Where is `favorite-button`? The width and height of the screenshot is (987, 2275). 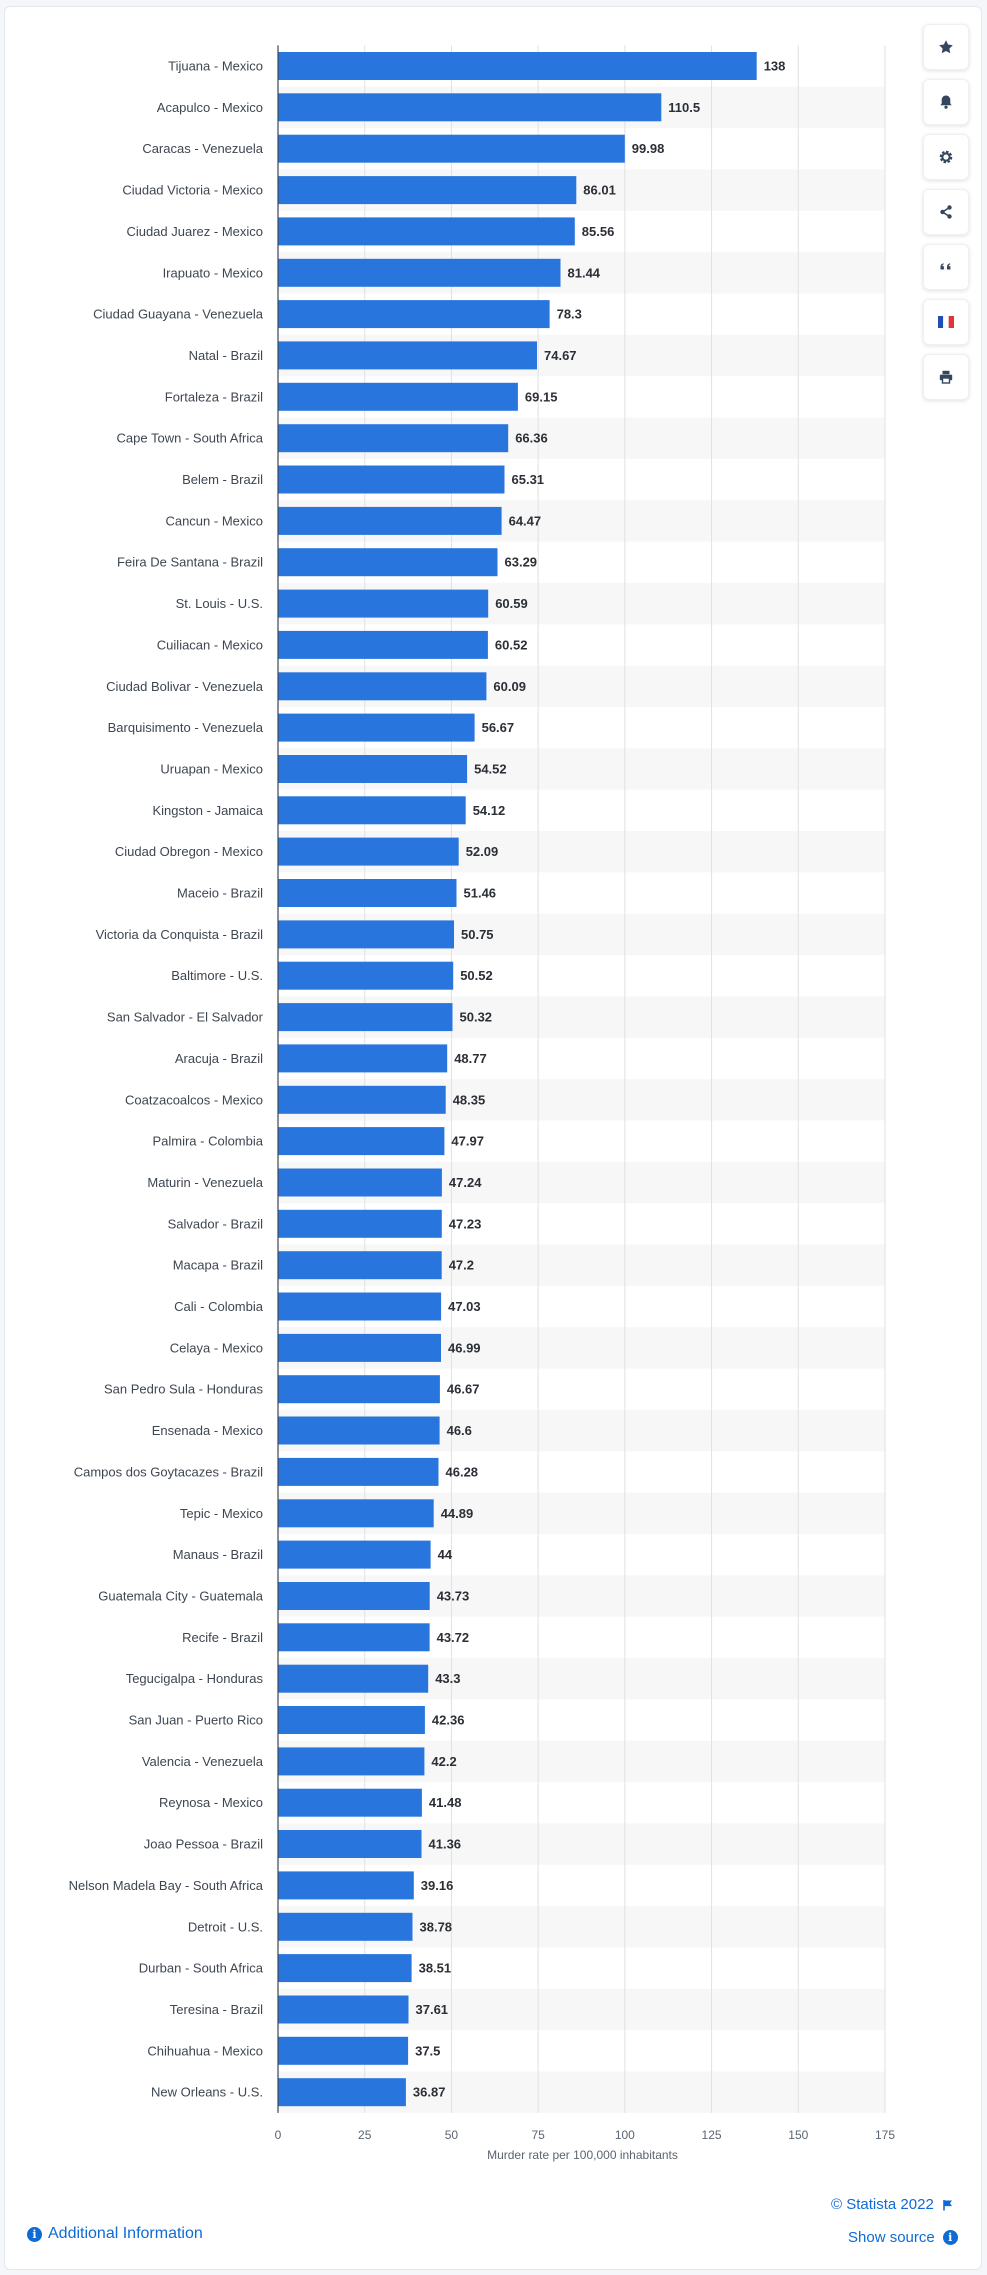
favorite-button is located at coordinates (946, 47).